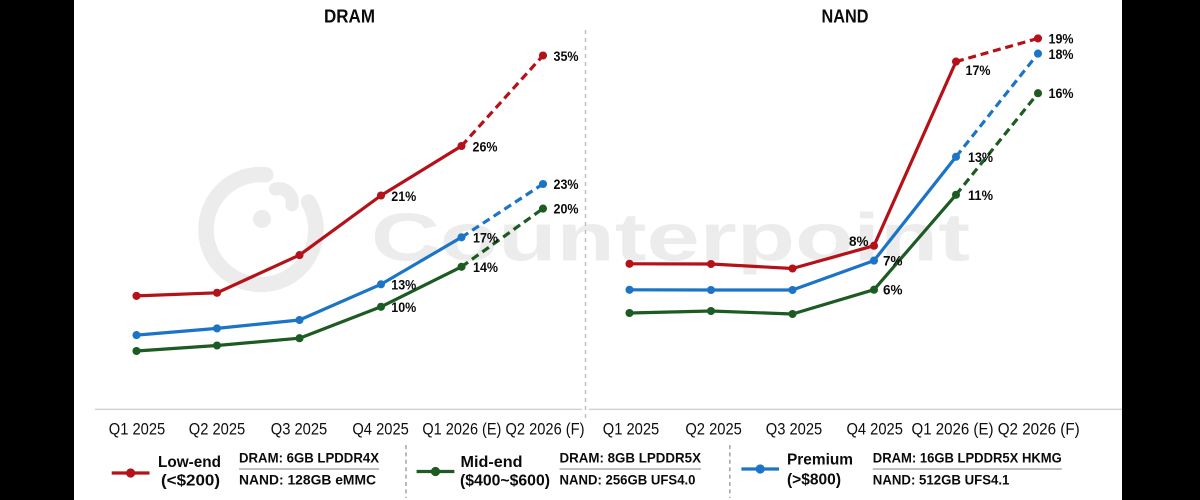 The image size is (1200, 500). What do you see at coordinates (845, 16) in the screenshot?
I see `svg-text: NAND` at bounding box center [845, 16].